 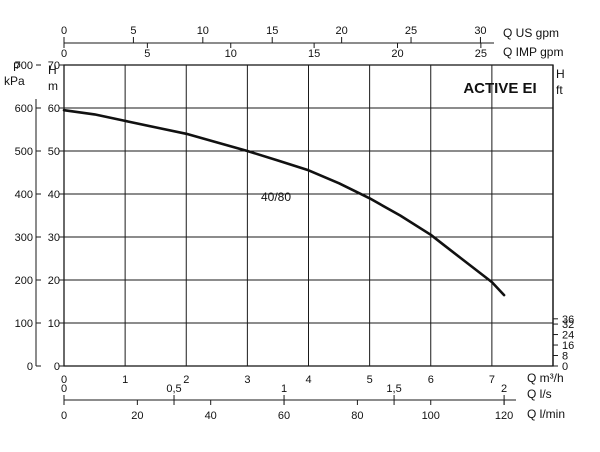 I want to click on us-gpm-axis-label: Q US gpm, so click(x=531, y=33).